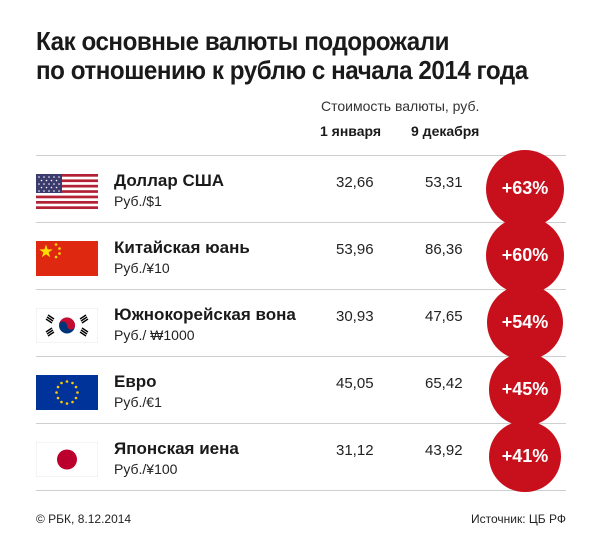  What do you see at coordinates (135, 381) in the screenshot?
I see `currency-name: Евро` at bounding box center [135, 381].